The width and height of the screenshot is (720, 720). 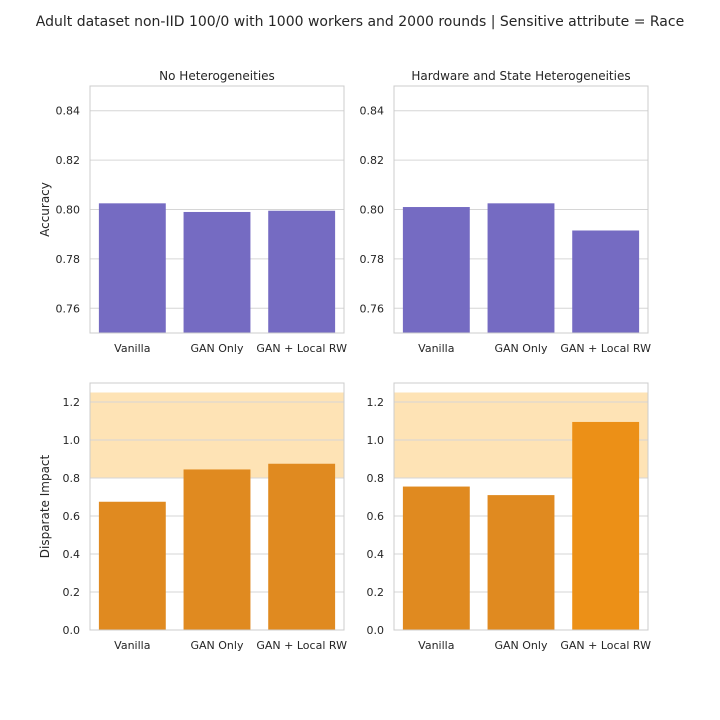 I want to click on y-axis-label: Disparate Impact, so click(x=45, y=506).